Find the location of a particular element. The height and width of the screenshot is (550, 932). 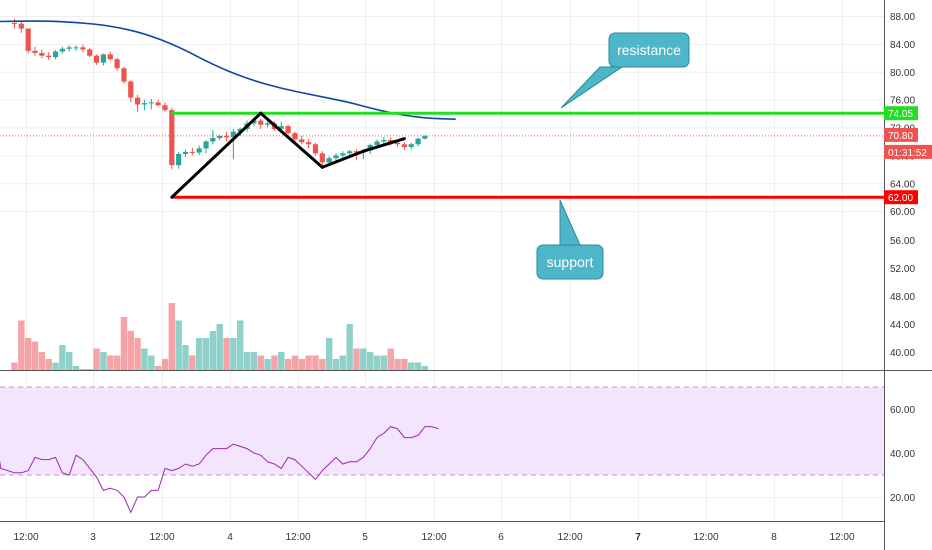

price-badge: 70.80 is located at coordinates (901, 134).